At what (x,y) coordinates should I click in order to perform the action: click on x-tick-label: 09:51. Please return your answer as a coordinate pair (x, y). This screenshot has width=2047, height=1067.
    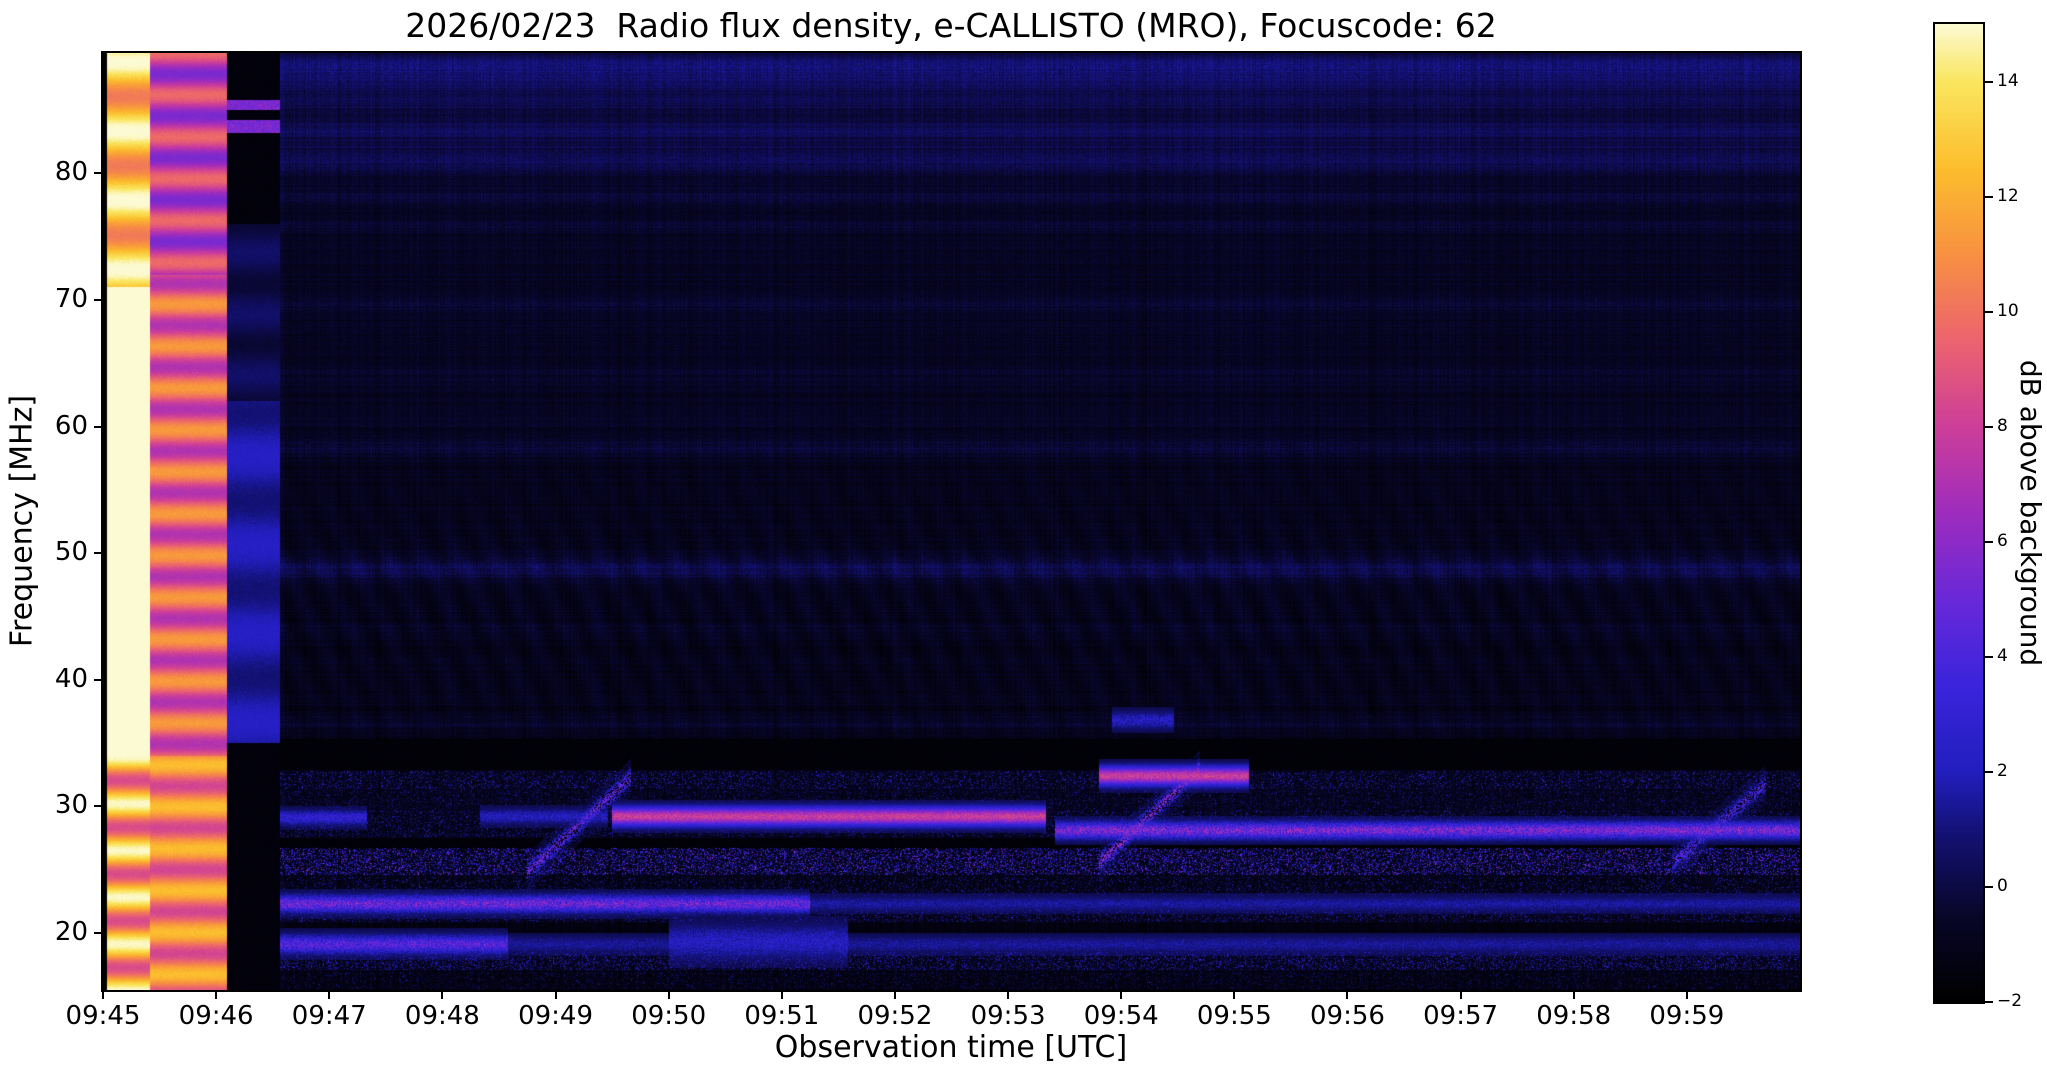
    Looking at the image, I should click on (782, 1016).